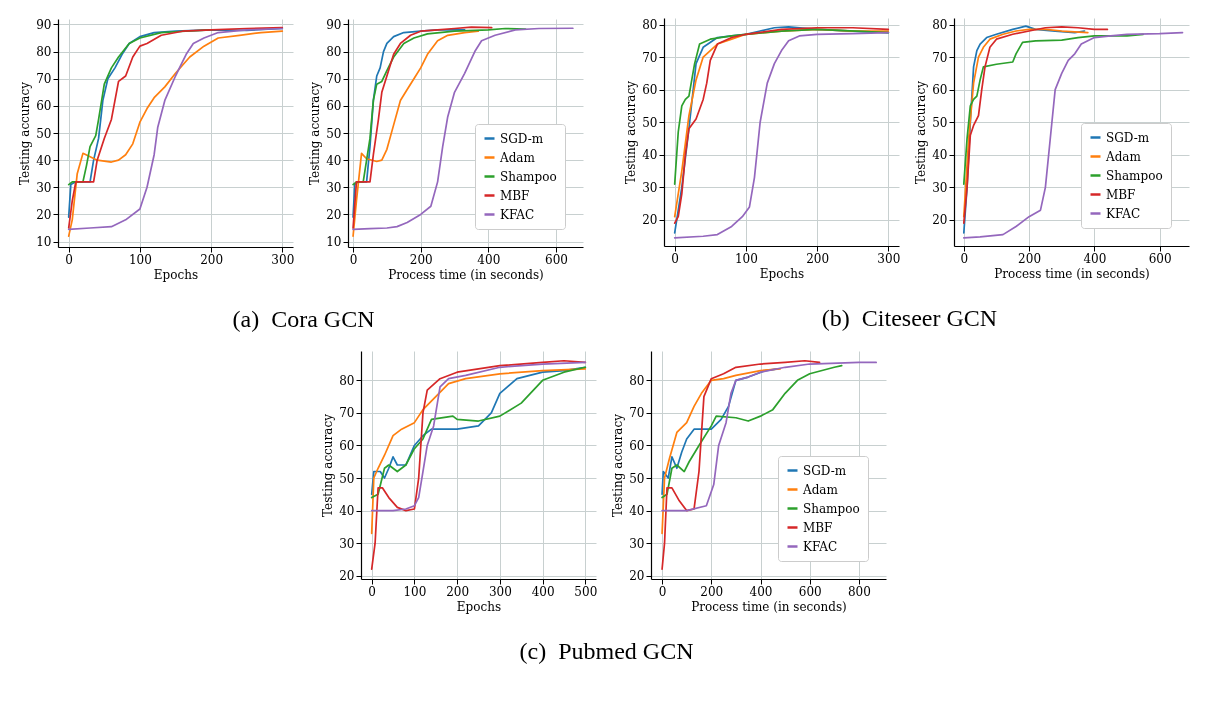 The image size is (1213, 721). I want to click on x-tick-label: 500, so click(586, 591).